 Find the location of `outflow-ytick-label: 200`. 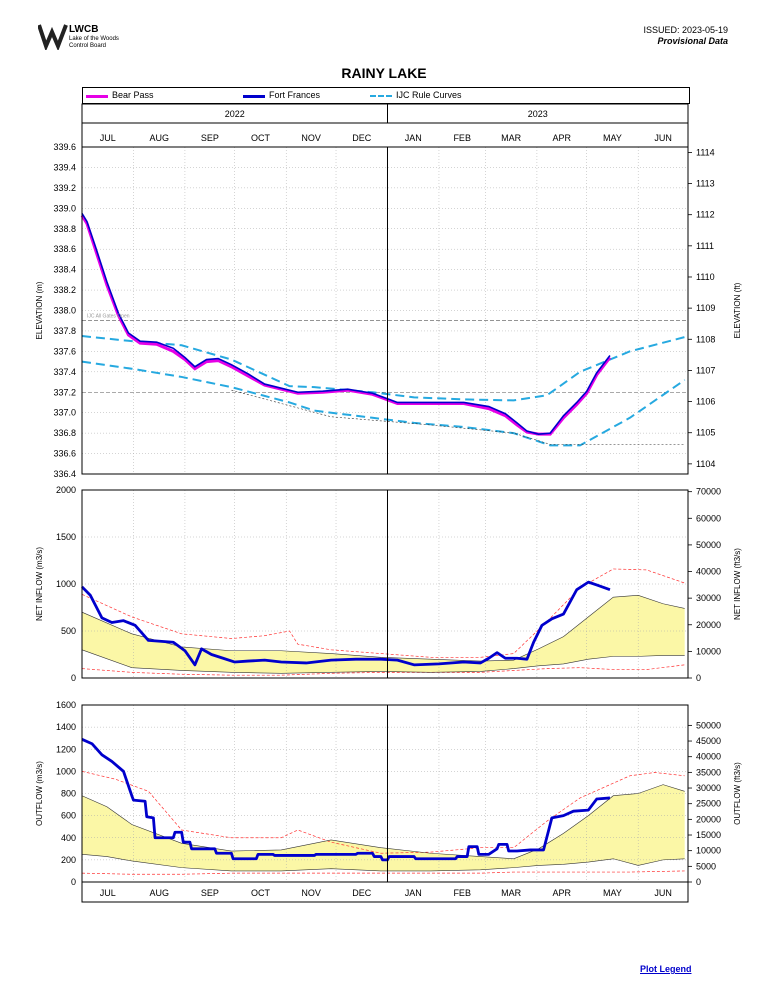

outflow-ytick-label: 200 is located at coordinates (68, 860).